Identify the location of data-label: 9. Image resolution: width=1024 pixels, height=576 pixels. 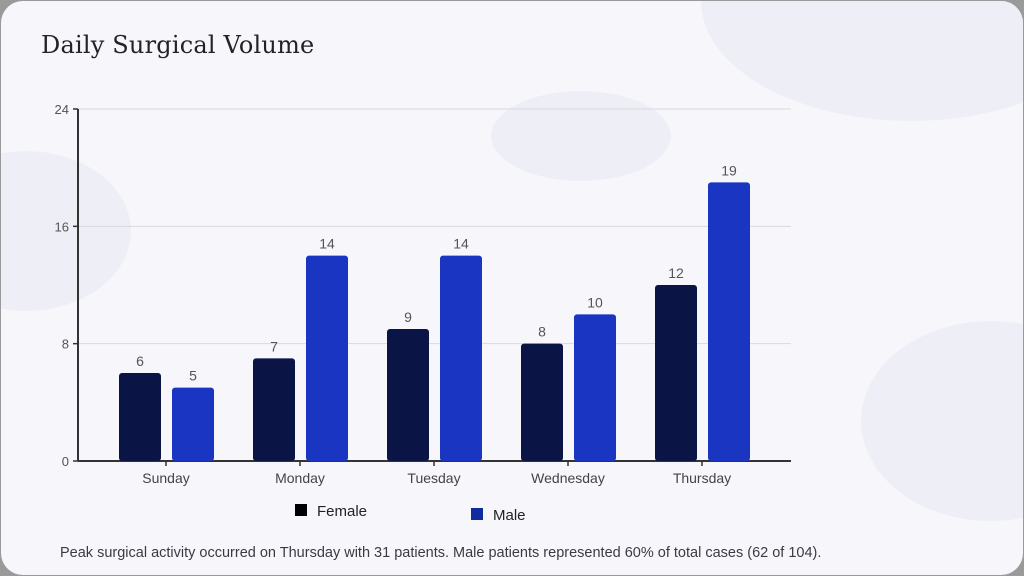
(408, 317).